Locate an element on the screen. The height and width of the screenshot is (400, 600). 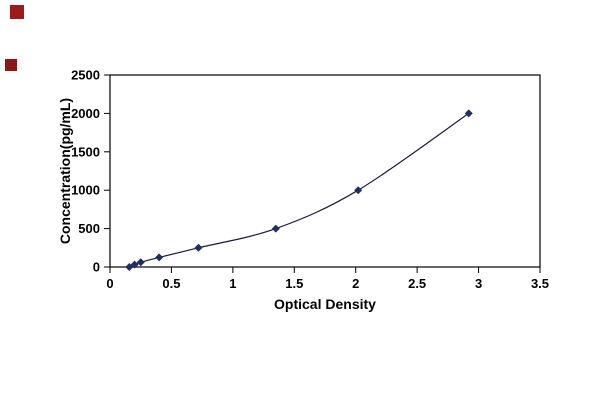
x-tick-label: 0.5 is located at coordinates (171, 283).